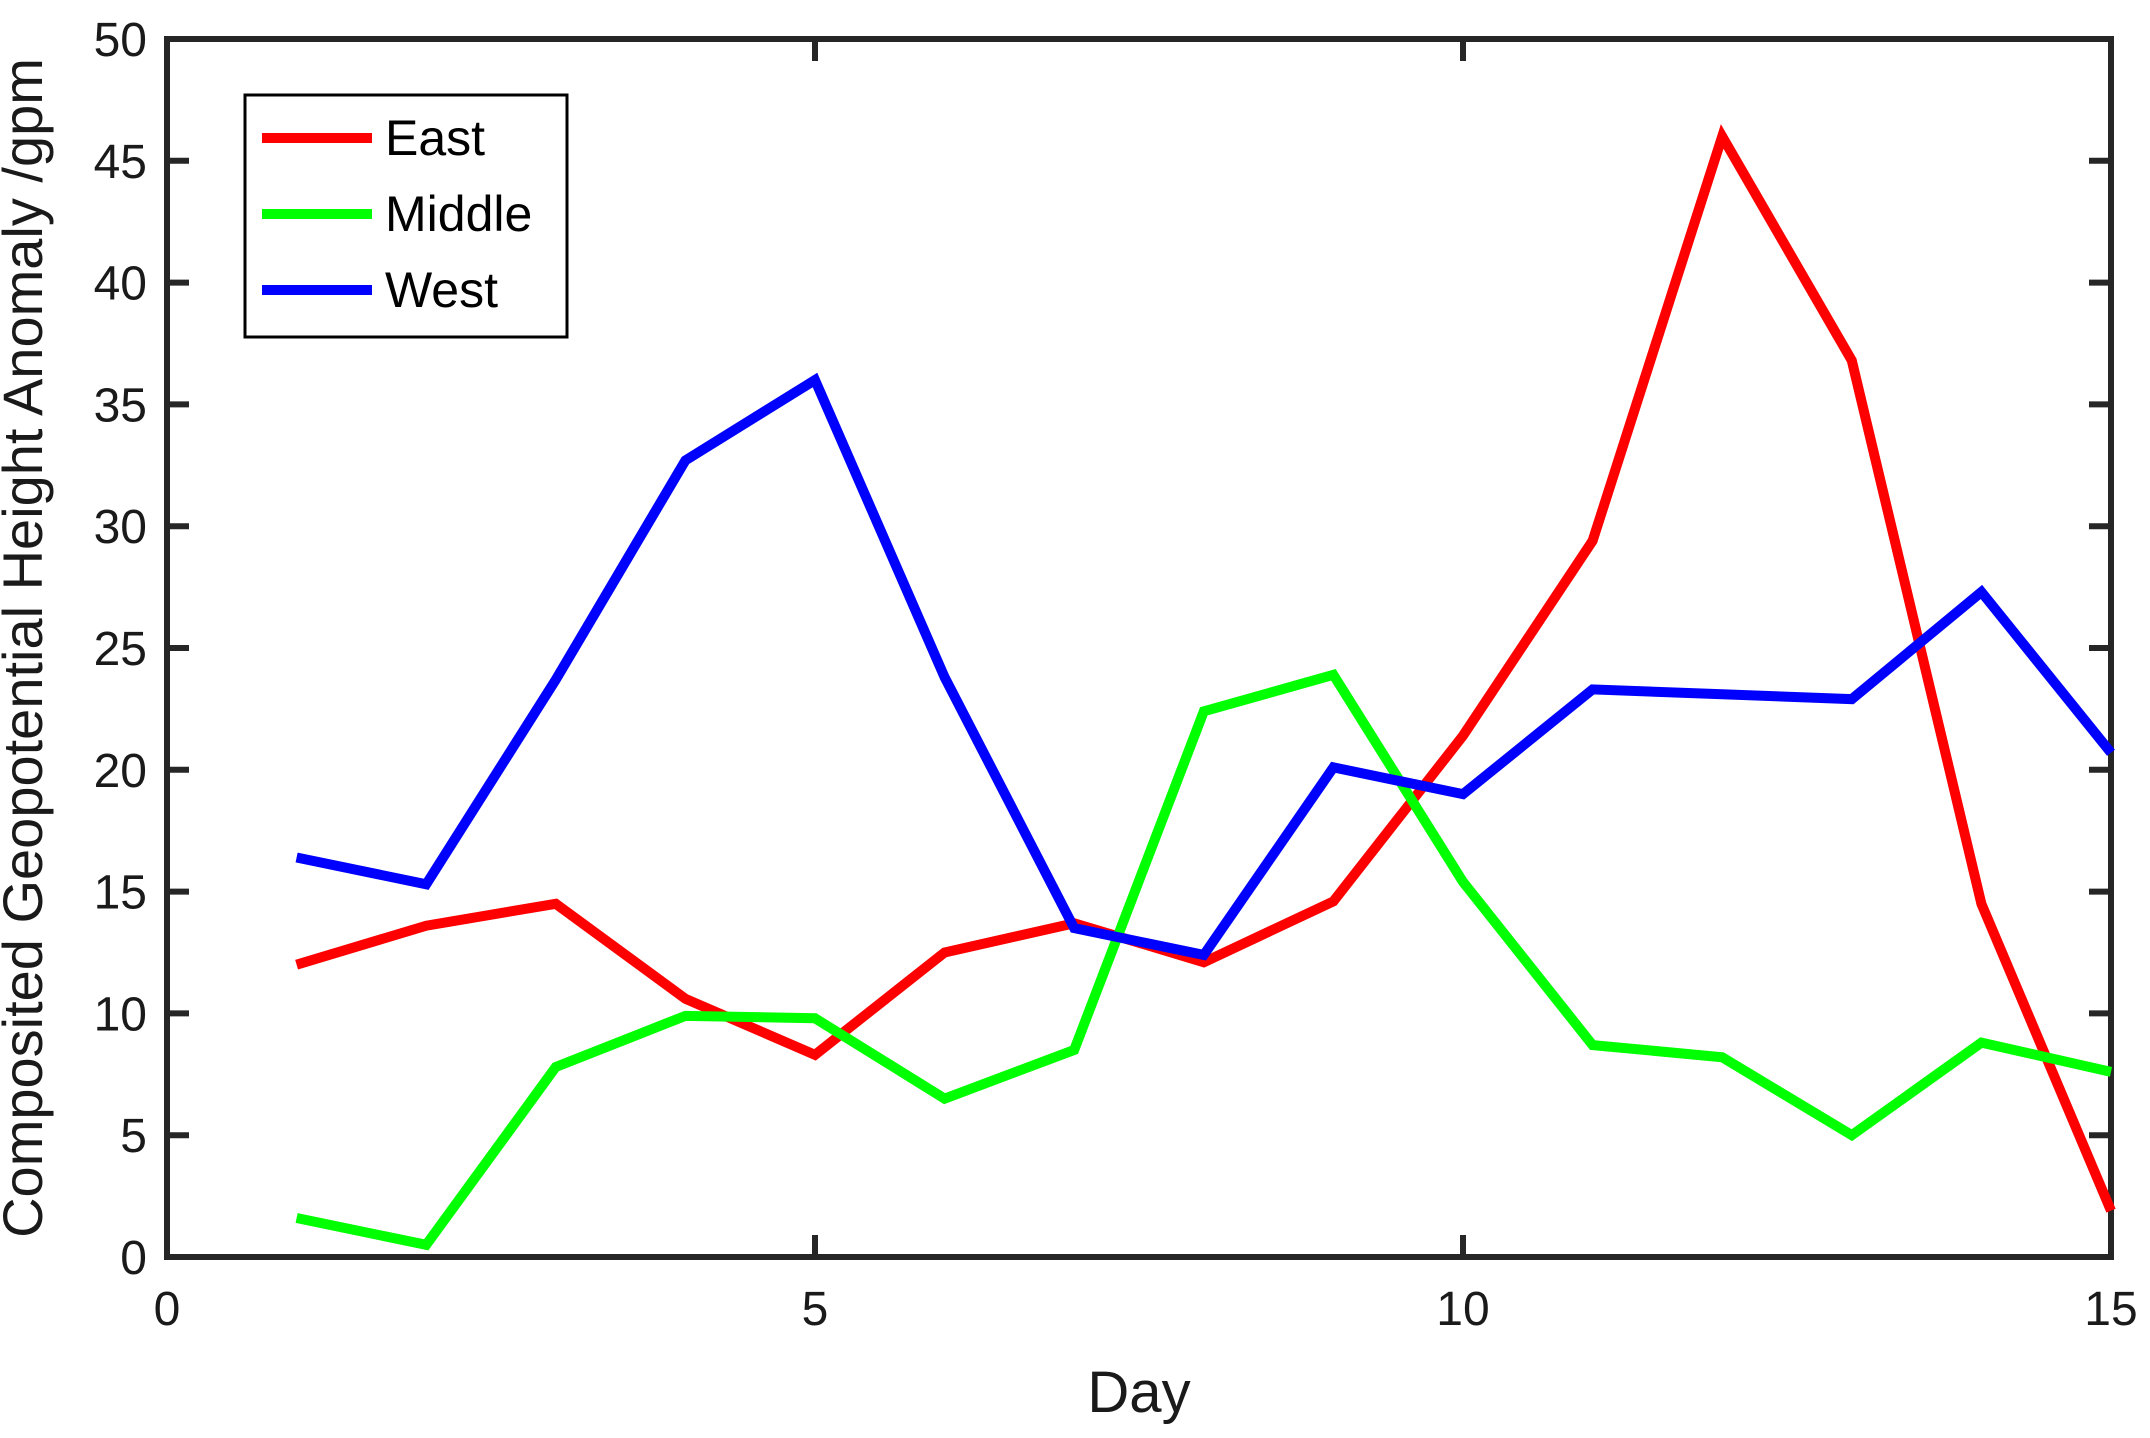  Describe the element at coordinates (120, 284) in the screenshot. I see `y-tick-label: 40` at that location.